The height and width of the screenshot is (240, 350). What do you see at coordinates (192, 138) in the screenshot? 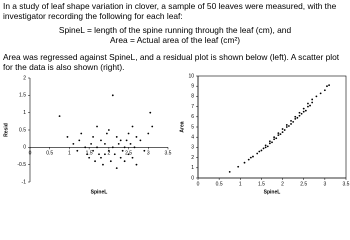
I see `y-tick-label: 4` at bounding box center [192, 138].